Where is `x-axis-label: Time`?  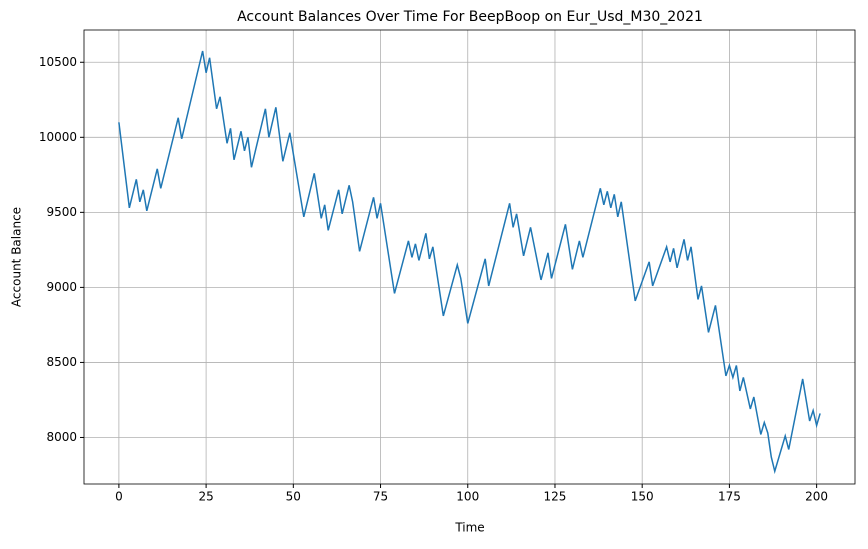 x-axis-label: Time is located at coordinates (469, 528).